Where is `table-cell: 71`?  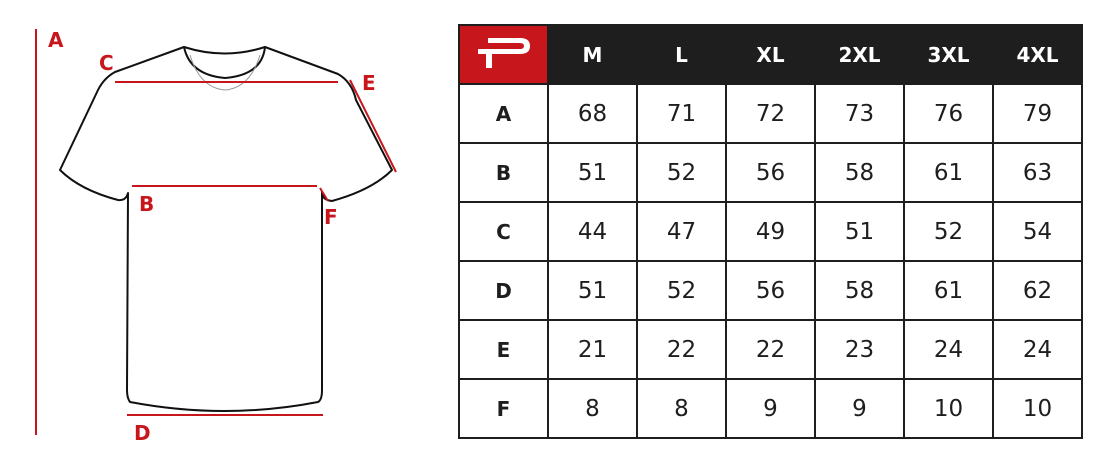
table-cell: 71 is located at coordinates (681, 113).